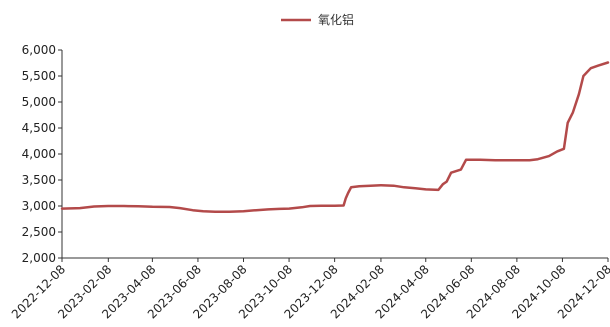 The image size is (610, 327). What do you see at coordinates (39, 102) in the screenshot?
I see `y-tick-label: 5,000` at bounding box center [39, 102].